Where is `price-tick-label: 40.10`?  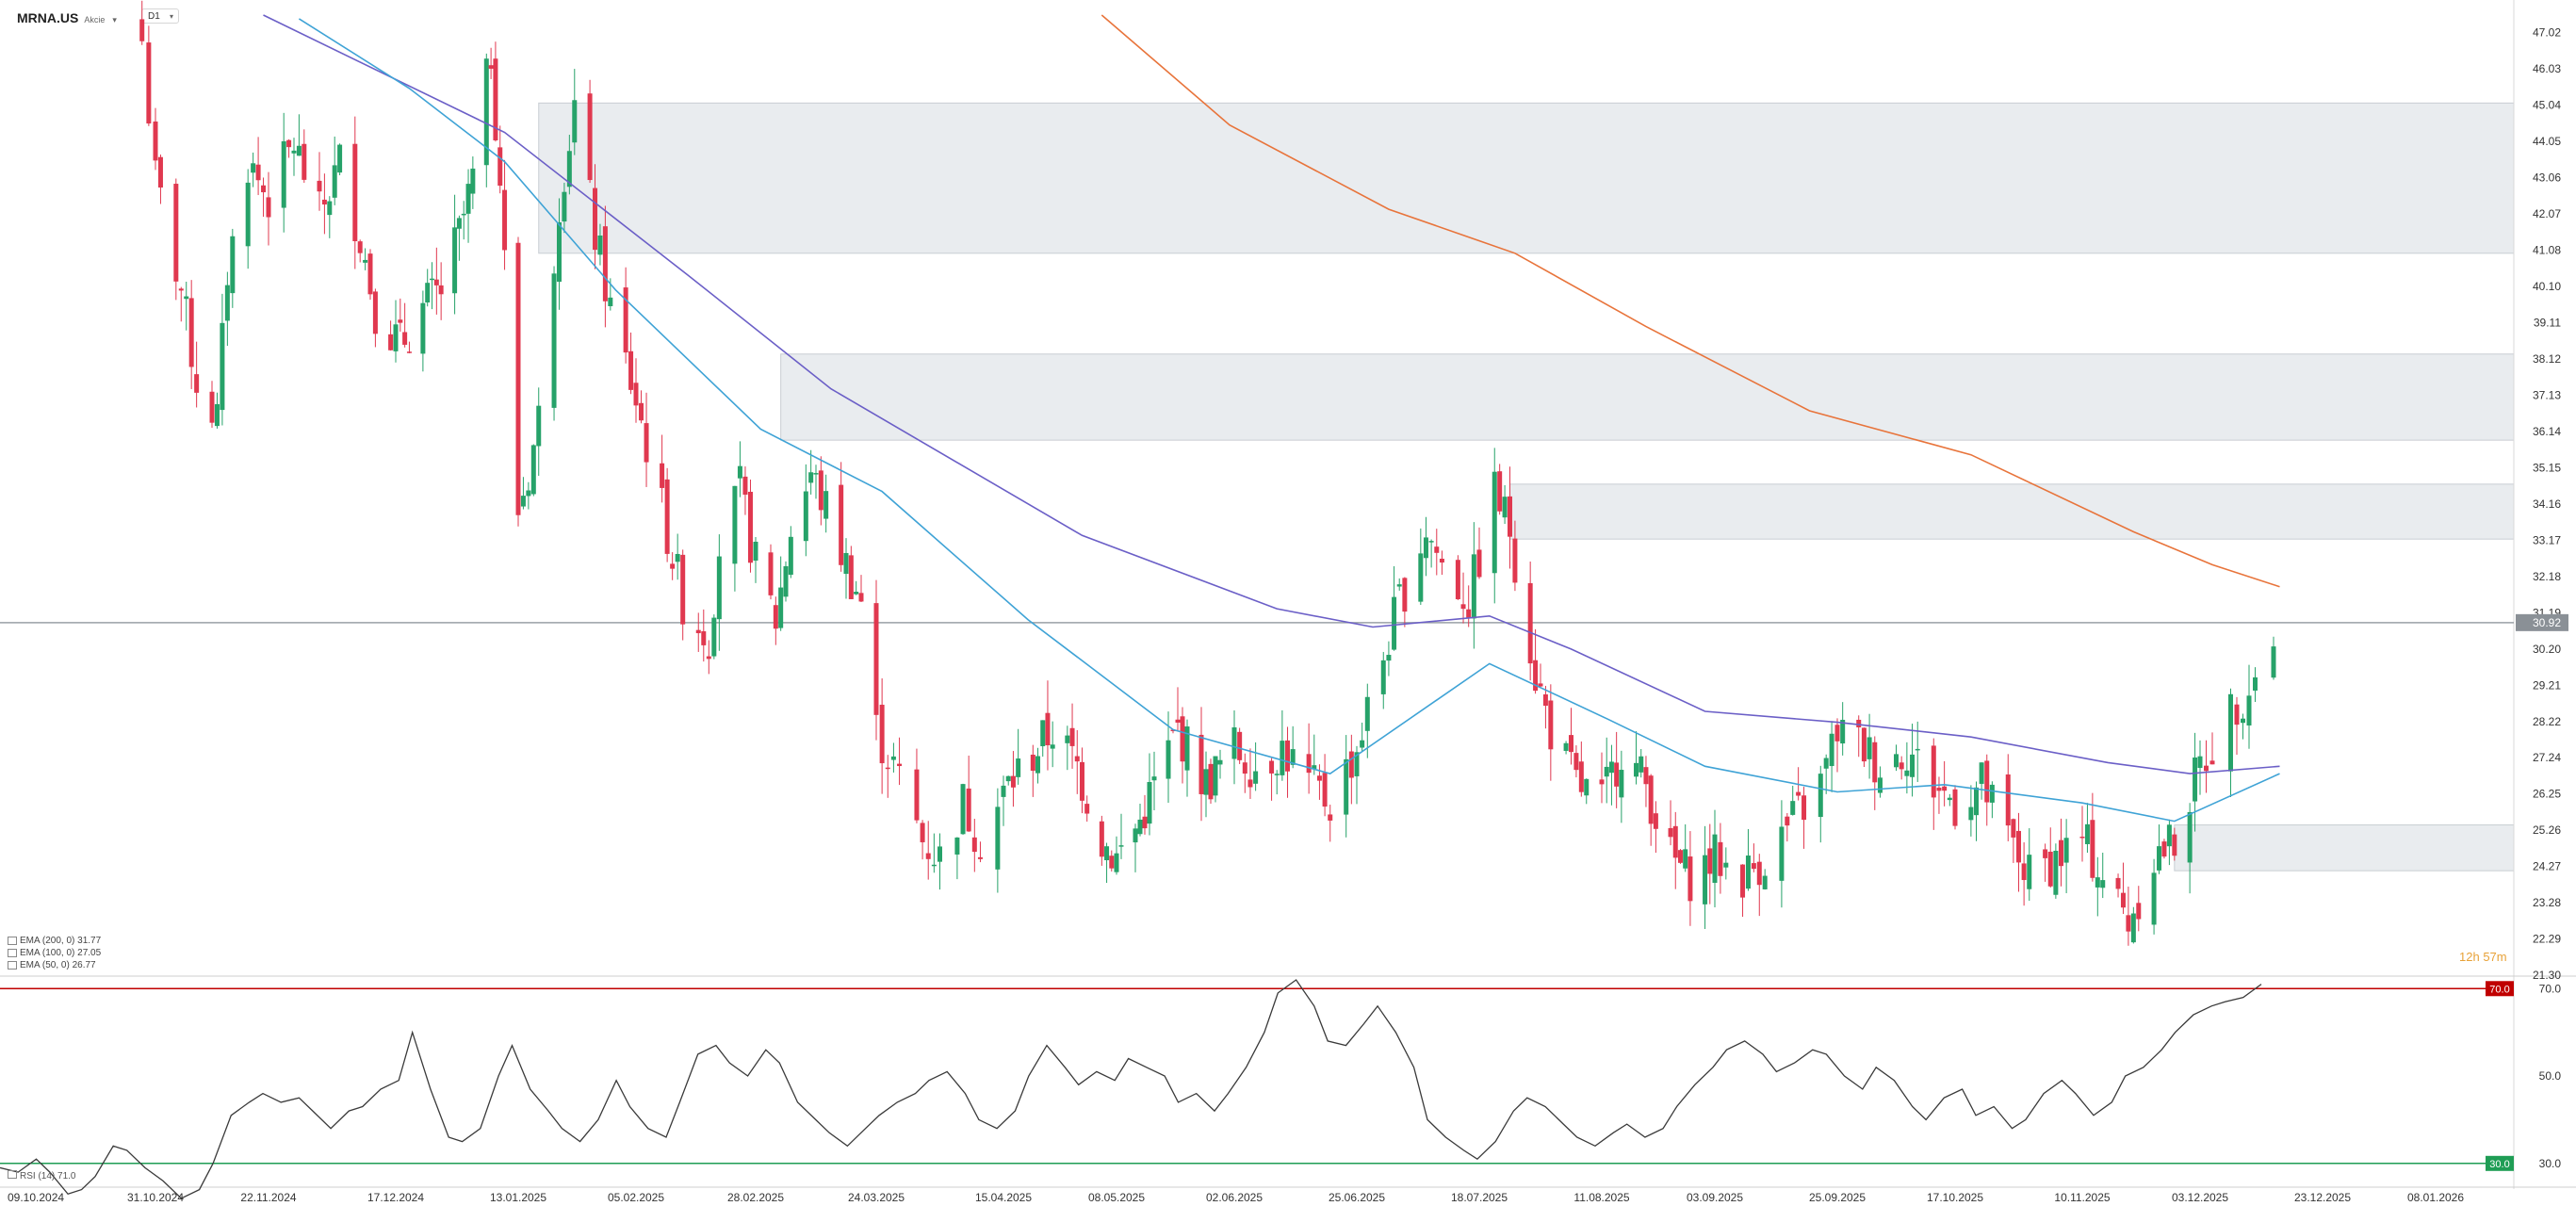 price-tick-label: 40.10 is located at coordinates (2547, 286).